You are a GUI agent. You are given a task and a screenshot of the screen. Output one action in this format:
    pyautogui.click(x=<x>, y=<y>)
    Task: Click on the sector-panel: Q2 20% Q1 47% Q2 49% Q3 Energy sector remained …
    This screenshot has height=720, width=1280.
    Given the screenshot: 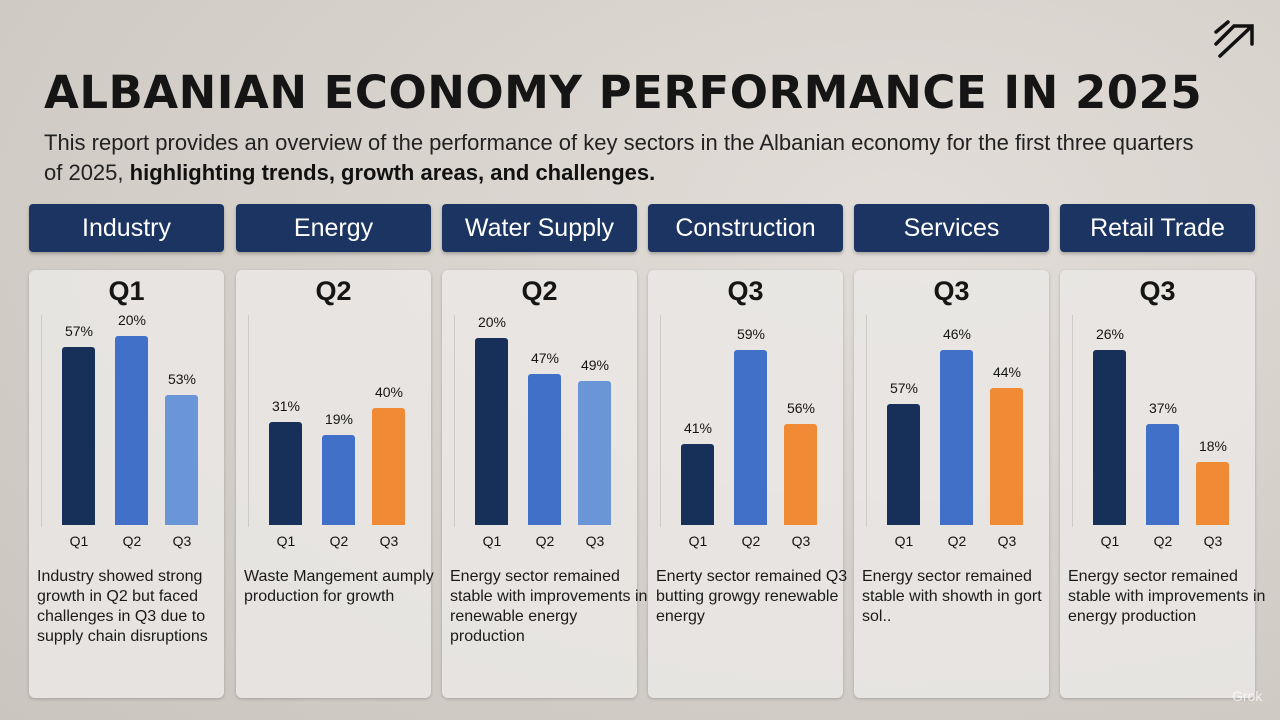 What is the action you would take?
    pyautogui.click(x=544, y=484)
    